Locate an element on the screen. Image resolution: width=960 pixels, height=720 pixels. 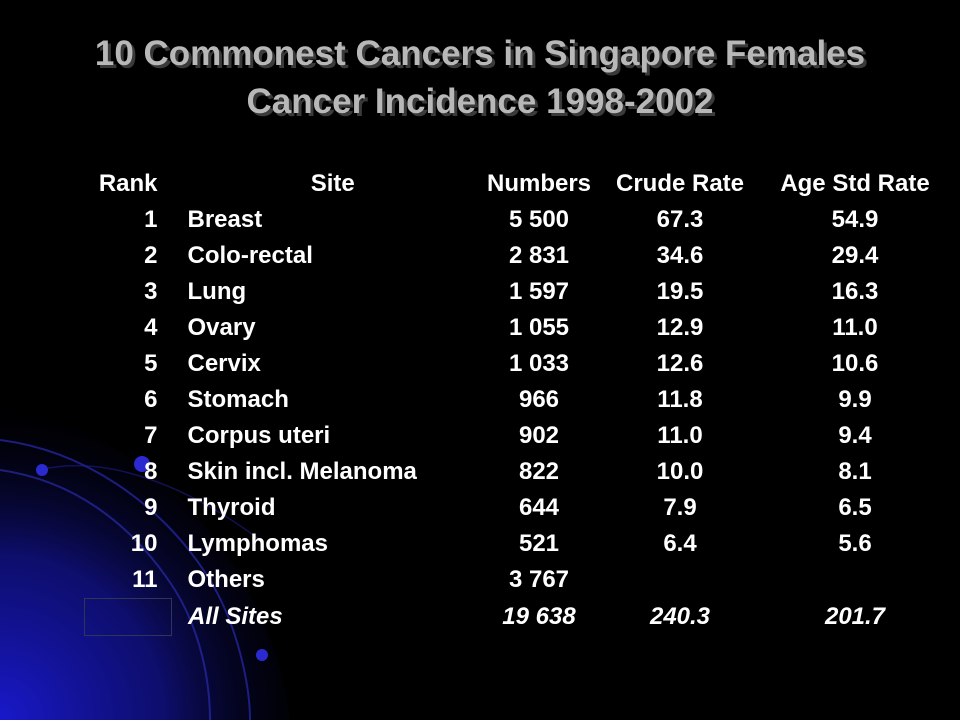
table-row: 5 Cervix 1 033 12.6 10.6 is located at coordinates (518, 364).